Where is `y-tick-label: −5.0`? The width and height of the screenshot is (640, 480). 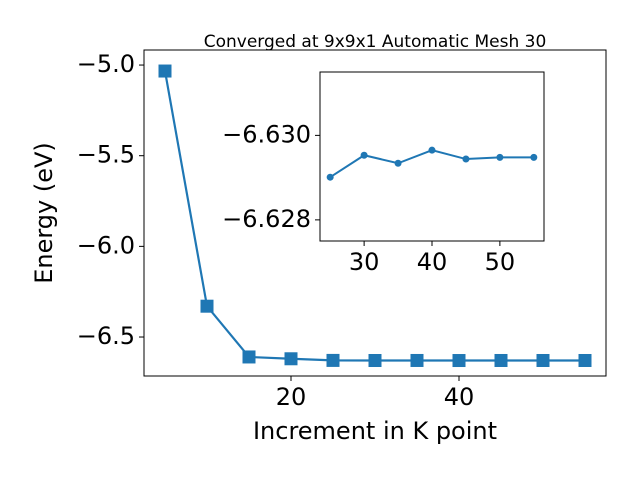
y-tick-label: −5.0 is located at coordinates (106, 64).